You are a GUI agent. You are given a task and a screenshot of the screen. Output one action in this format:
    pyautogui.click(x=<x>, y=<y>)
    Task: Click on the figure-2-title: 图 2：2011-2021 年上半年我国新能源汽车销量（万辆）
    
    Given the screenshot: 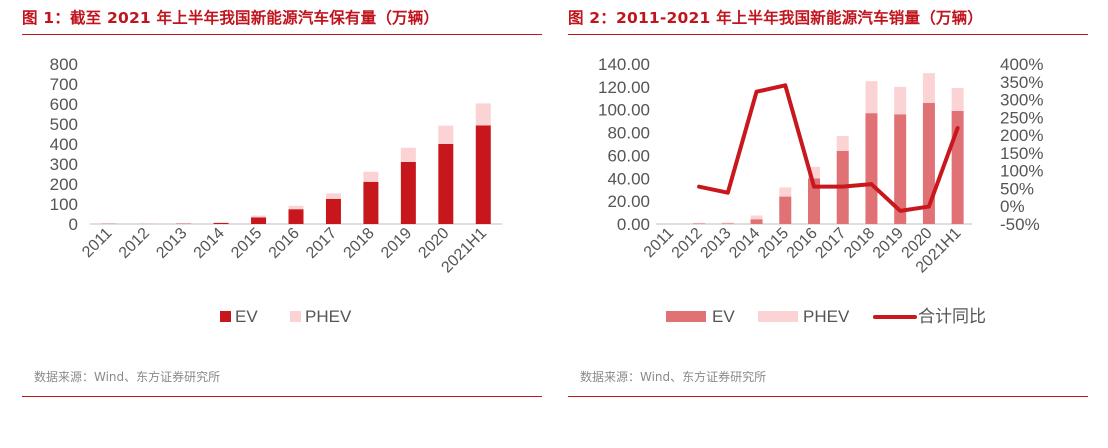 What is the action you would take?
    pyautogui.click(x=775, y=18)
    